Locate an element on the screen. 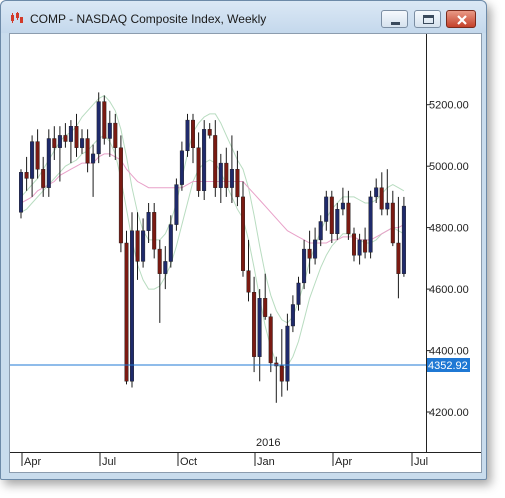 The image size is (505, 498). moving-average-line is located at coordinates (212, 198).